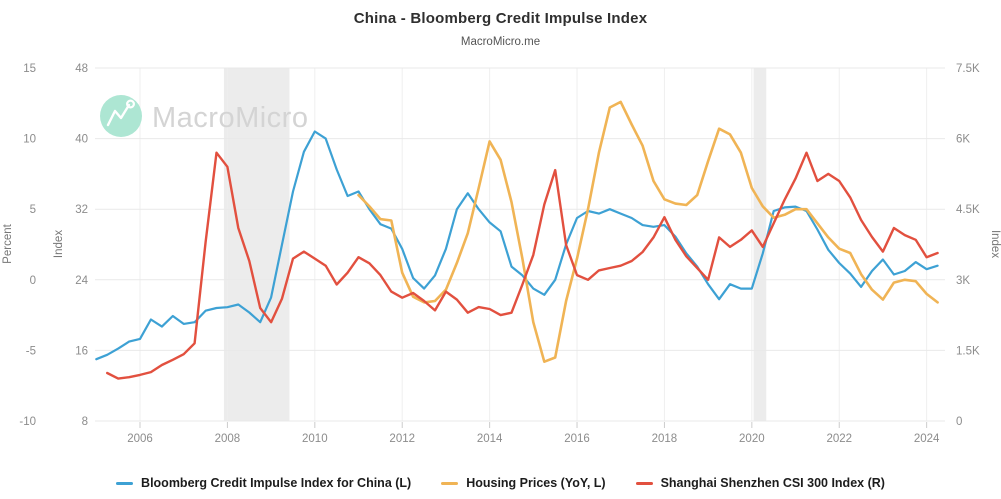 The image size is (1001, 499). Describe the element at coordinates (577, 439) in the screenshot. I see `x-tick-label: 2016` at that location.